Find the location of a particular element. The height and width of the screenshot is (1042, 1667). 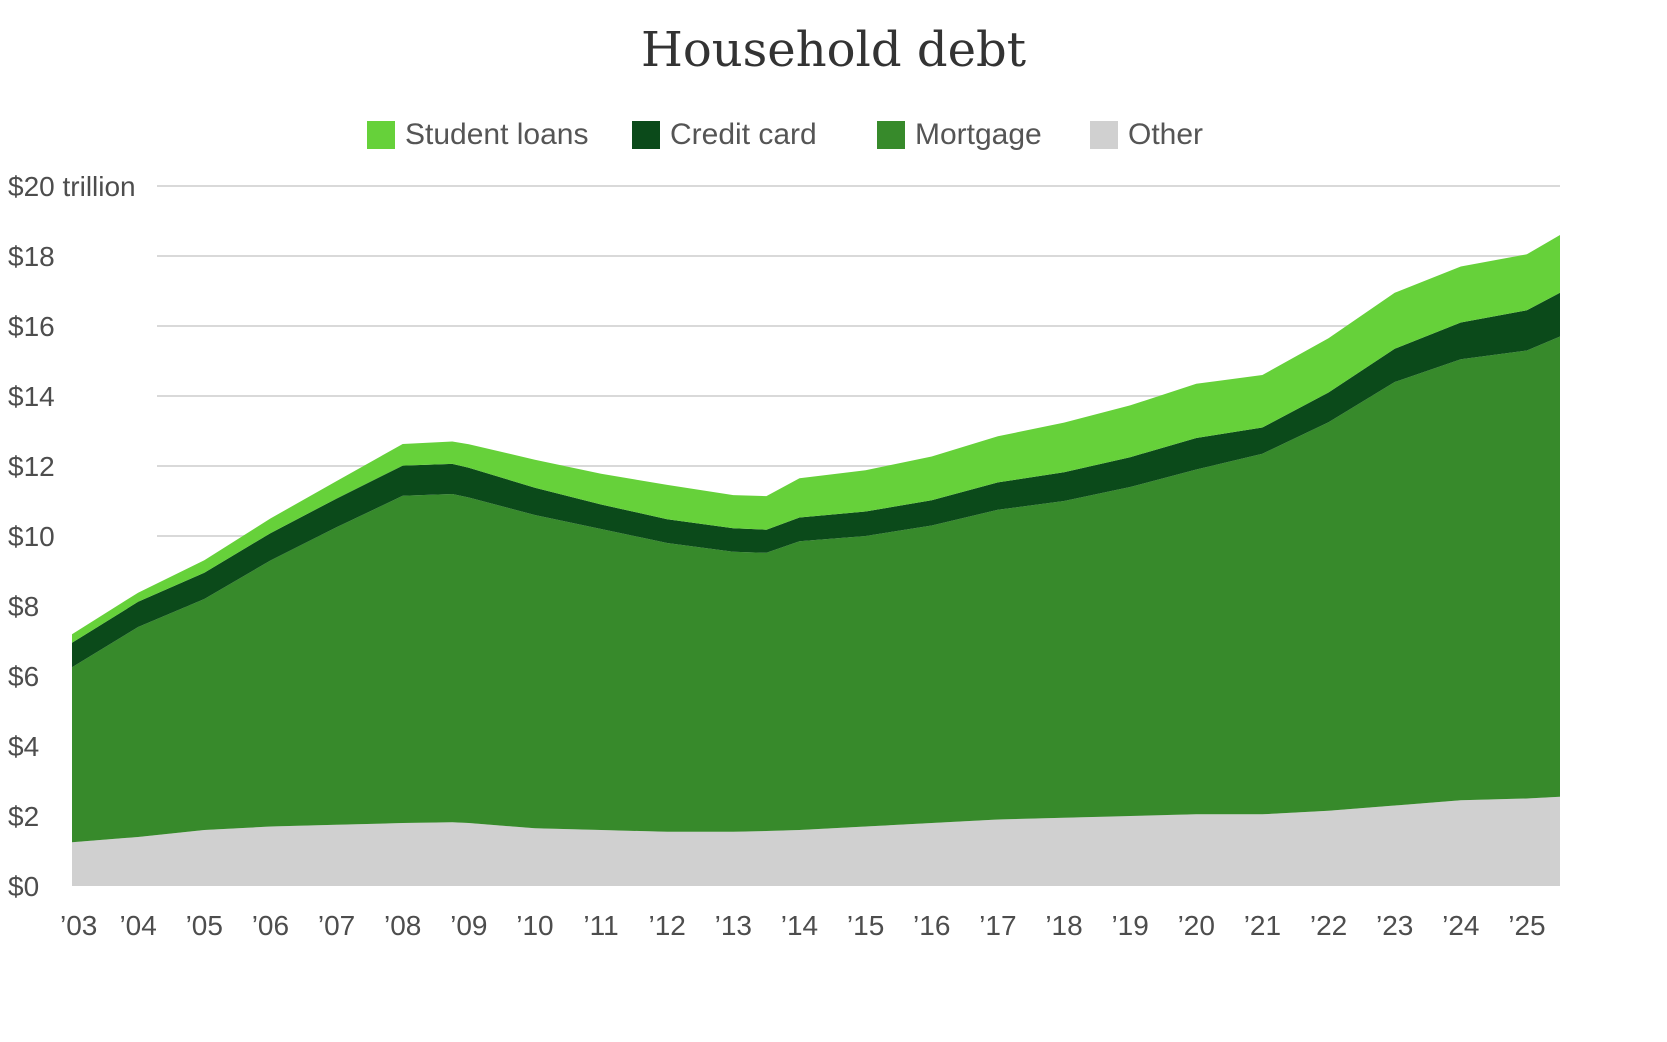

y-tick-label: $20 trillion is located at coordinates (72, 186).